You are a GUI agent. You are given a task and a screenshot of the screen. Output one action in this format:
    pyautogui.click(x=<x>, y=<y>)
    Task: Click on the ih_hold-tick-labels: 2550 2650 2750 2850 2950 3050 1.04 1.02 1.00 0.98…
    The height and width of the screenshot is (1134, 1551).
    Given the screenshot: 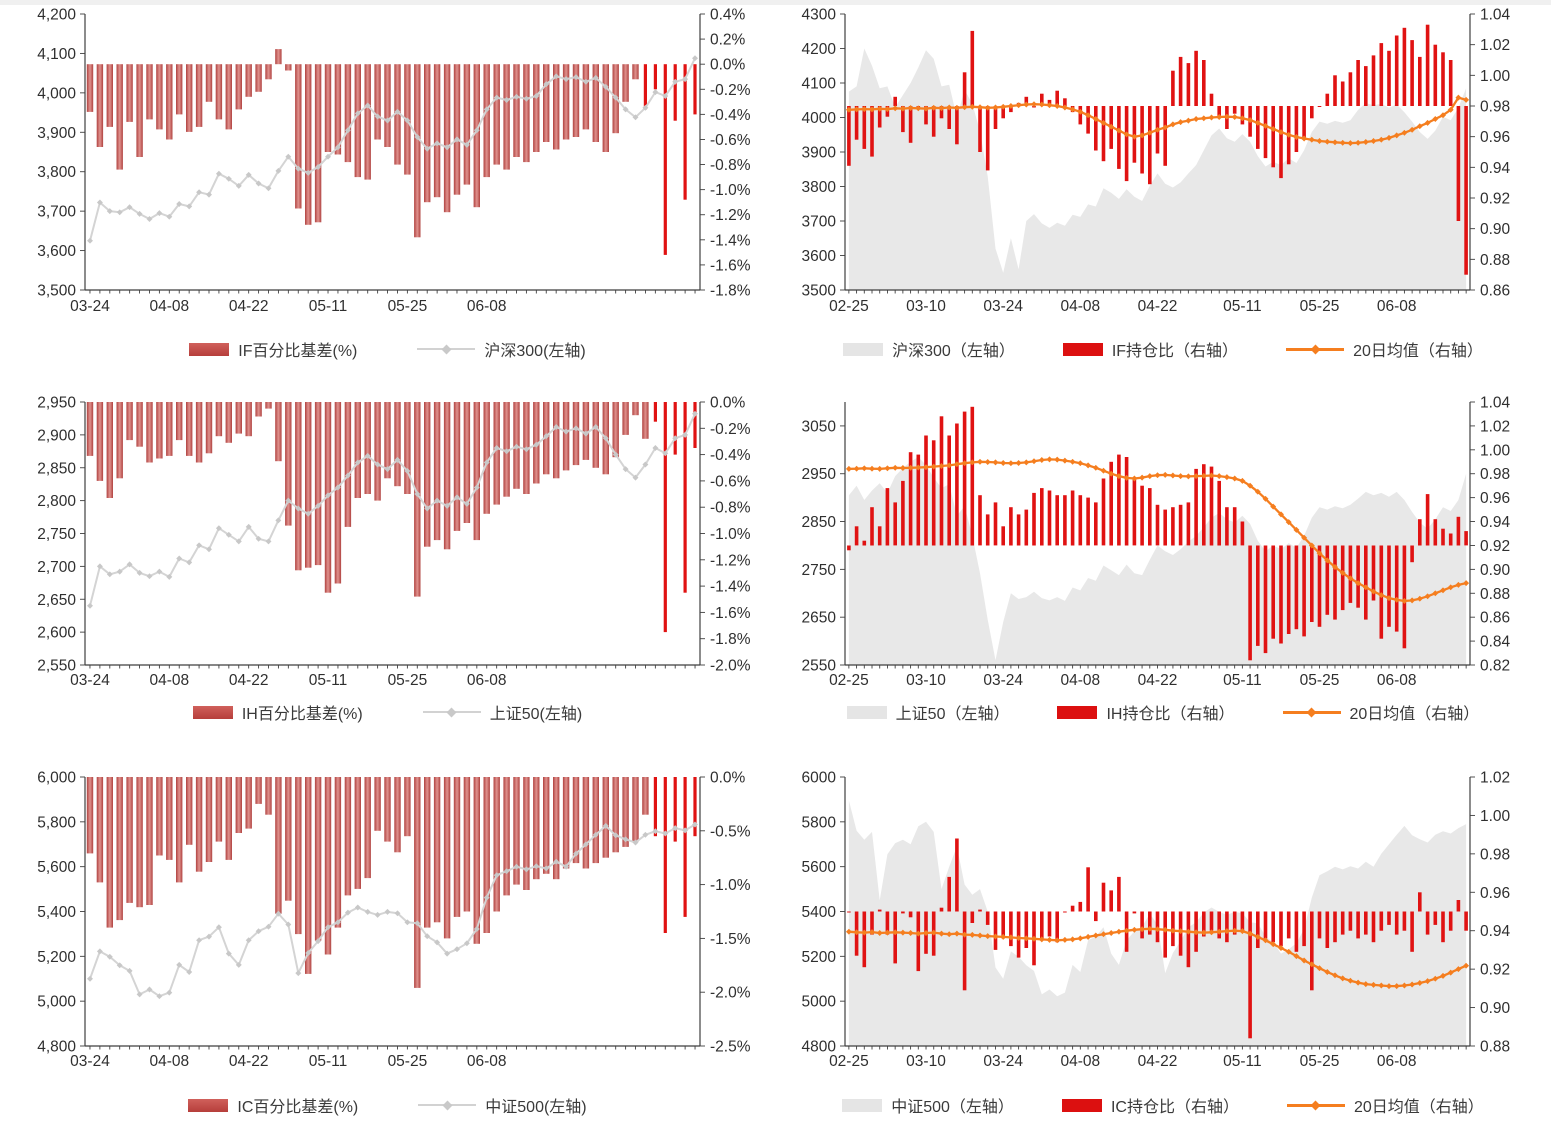 What is the action you would take?
    pyautogui.click(x=1156, y=542)
    